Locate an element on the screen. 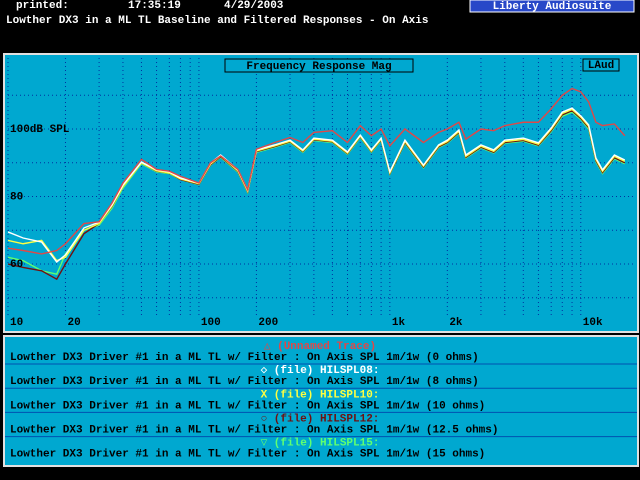  printed-label: printed: is located at coordinates (42, 6).